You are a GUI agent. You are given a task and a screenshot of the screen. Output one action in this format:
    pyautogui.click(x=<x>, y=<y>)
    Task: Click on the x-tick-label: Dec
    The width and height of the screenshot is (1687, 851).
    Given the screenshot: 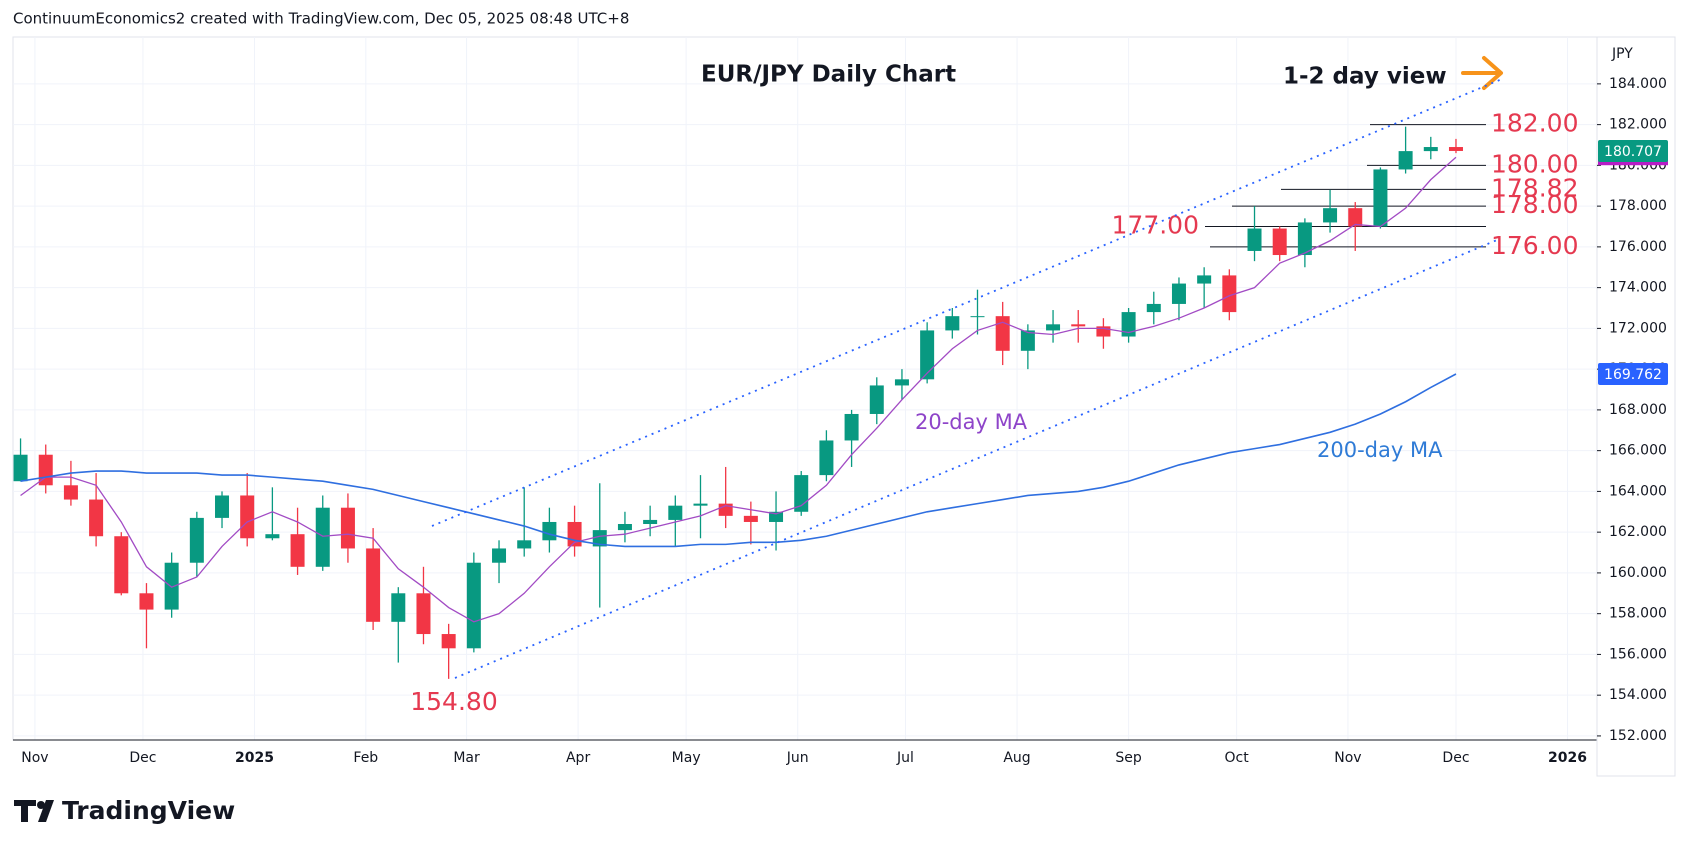 What is the action you would take?
    pyautogui.click(x=142, y=758)
    